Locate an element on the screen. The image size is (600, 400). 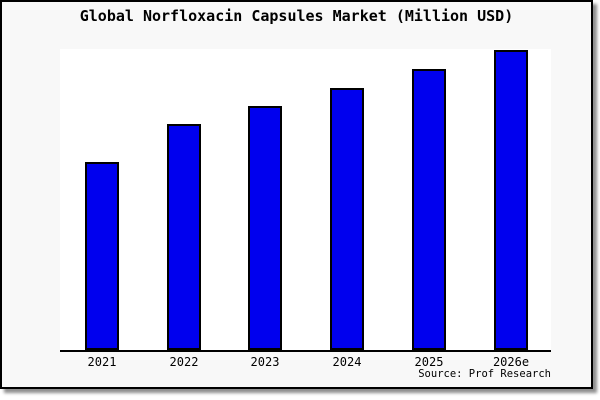
bar-2026e is located at coordinates (511, 200).